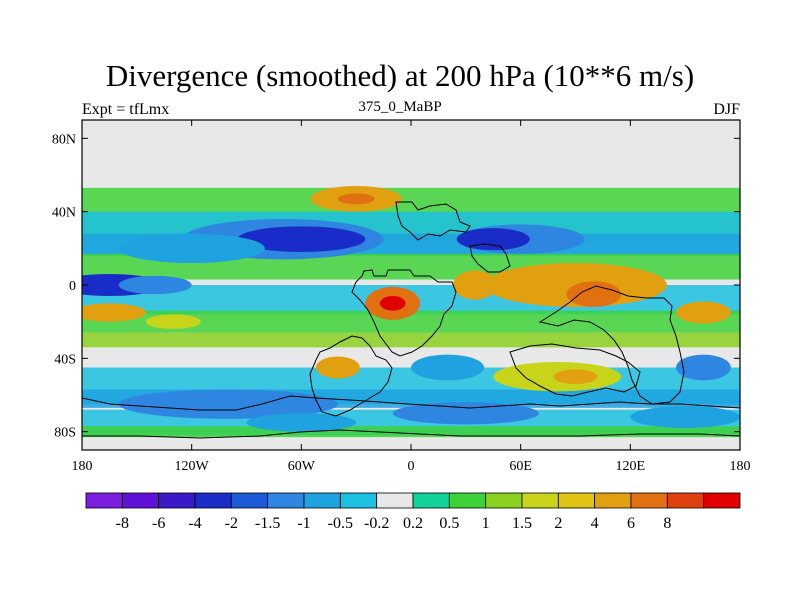  What do you see at coordinates (72, 286) in the screenshot?
I see `y-tick-label: 0` at bounding box center [72, 286].